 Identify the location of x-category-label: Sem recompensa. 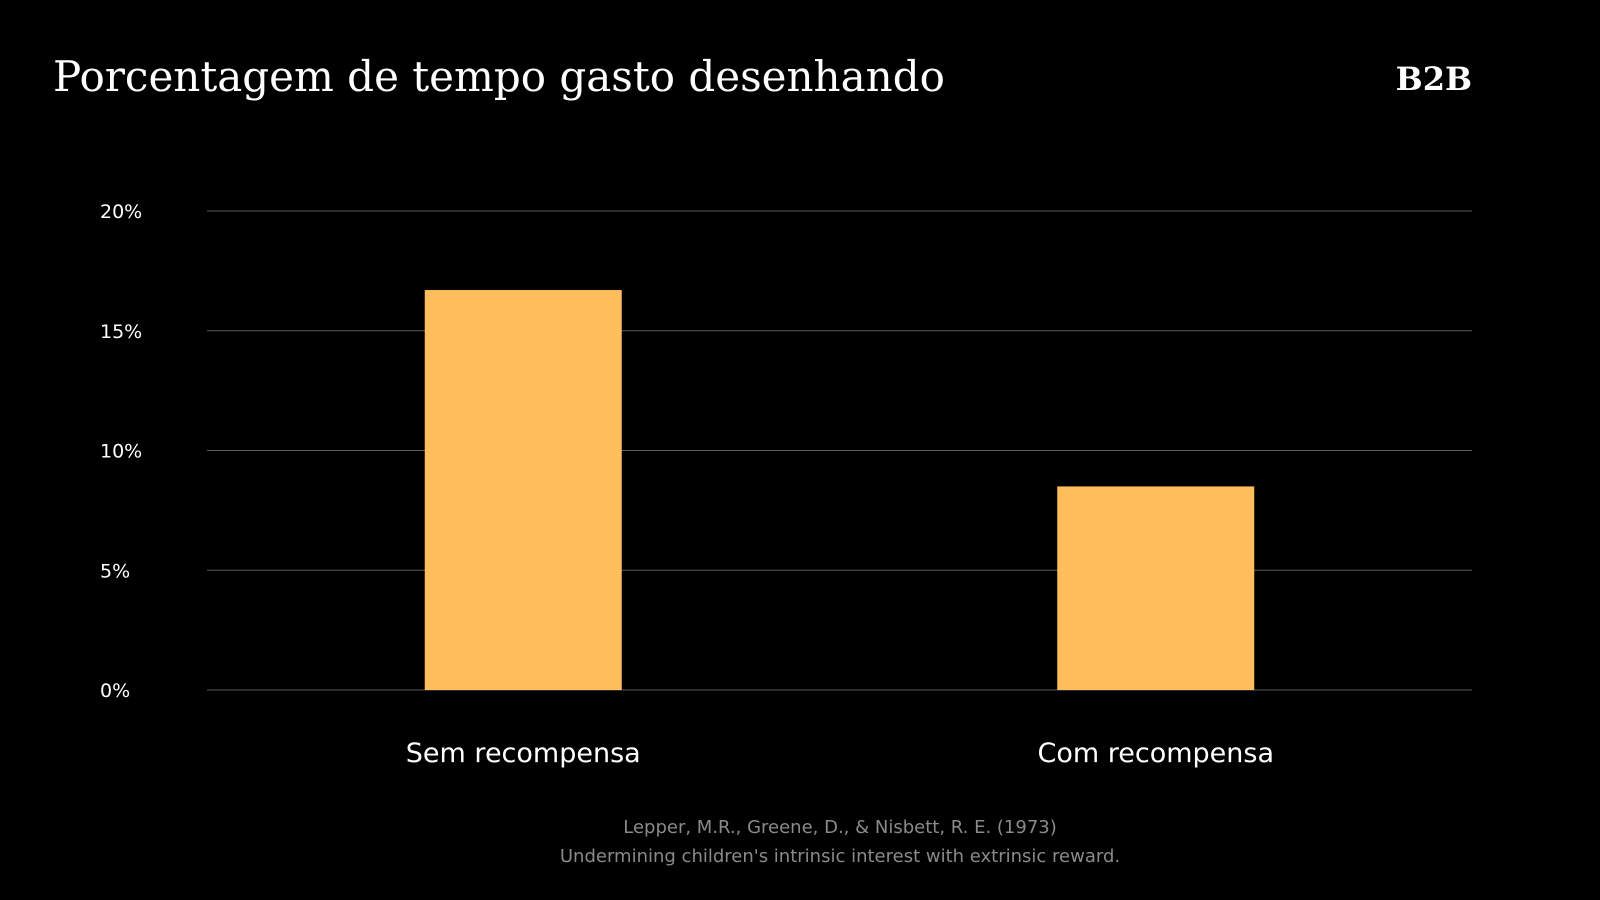
(523, 753).